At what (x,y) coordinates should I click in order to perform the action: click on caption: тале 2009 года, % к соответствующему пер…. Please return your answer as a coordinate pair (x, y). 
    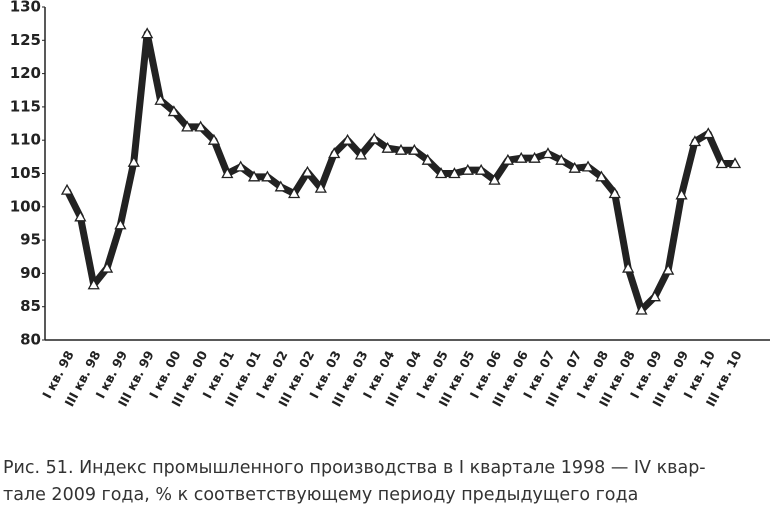
    Looking at the image, I should click on (320, 495).